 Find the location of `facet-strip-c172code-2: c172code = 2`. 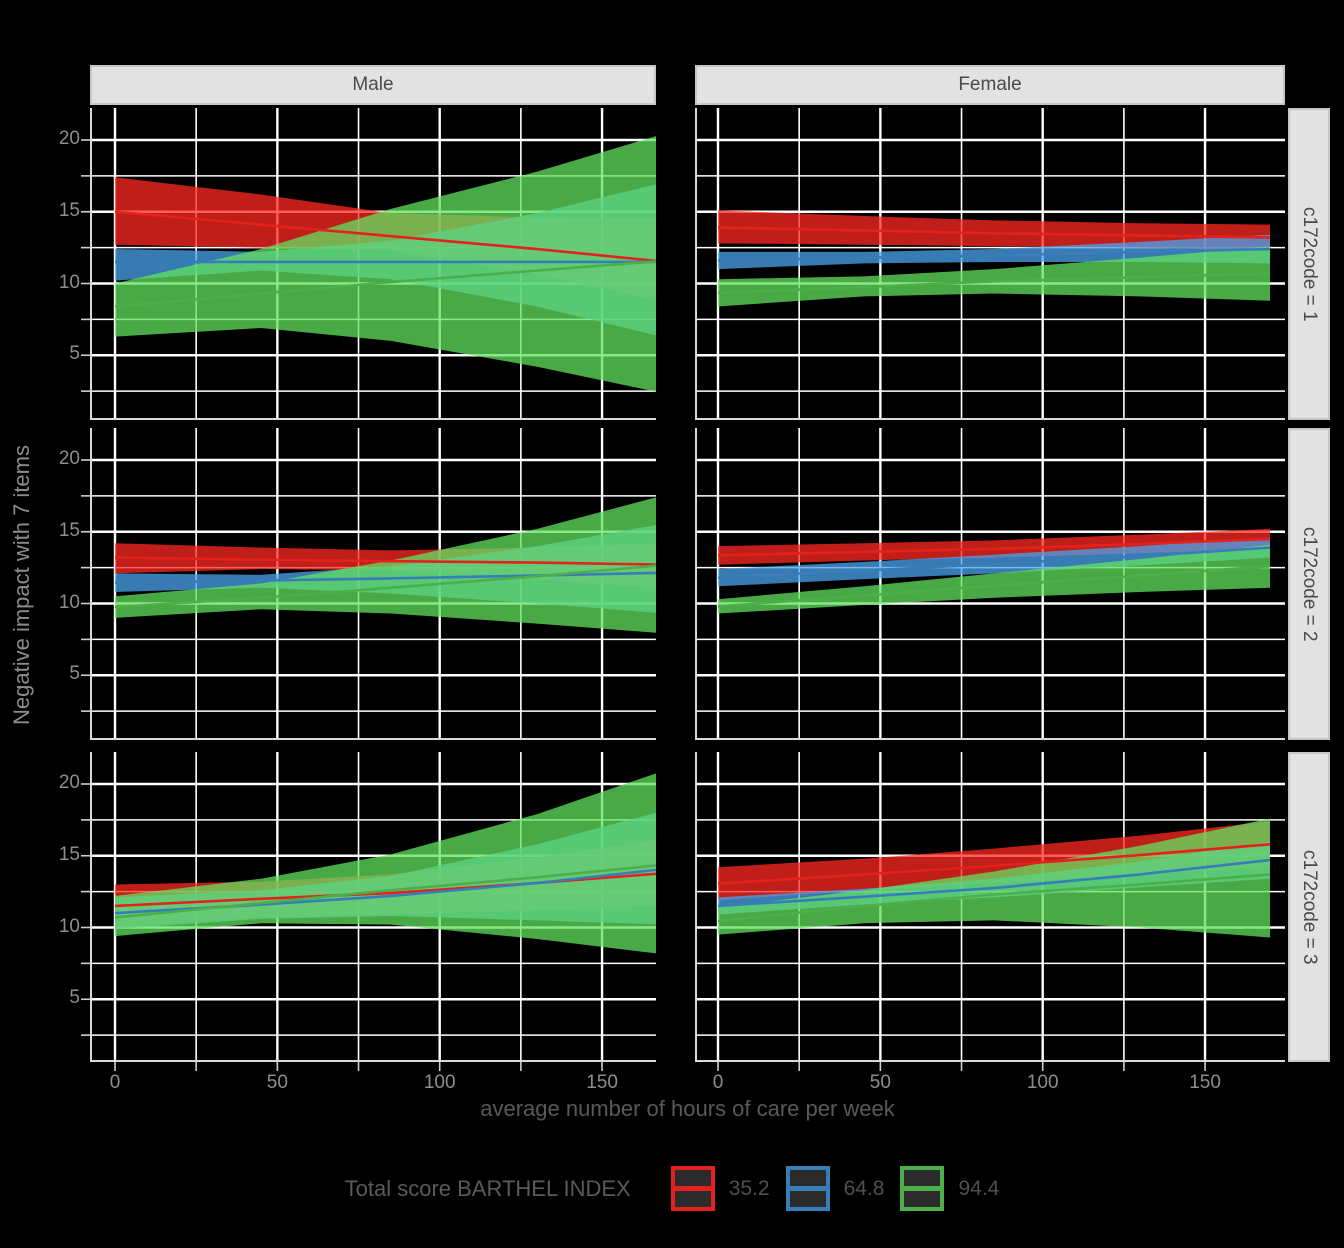

facet-strip-c172code-2: c172code = 2 is located at coordinates (1309, 584).